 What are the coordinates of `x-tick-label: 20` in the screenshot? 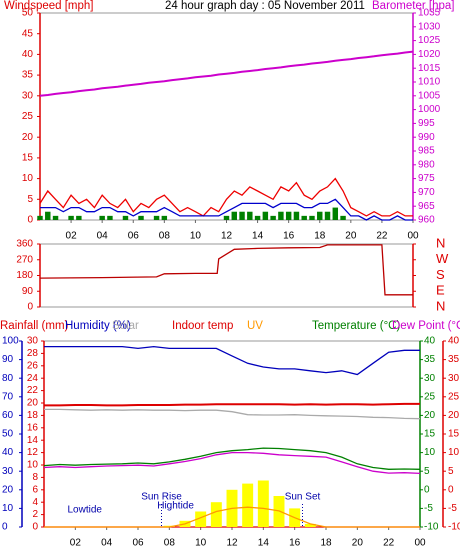 It's located at (351, 236).